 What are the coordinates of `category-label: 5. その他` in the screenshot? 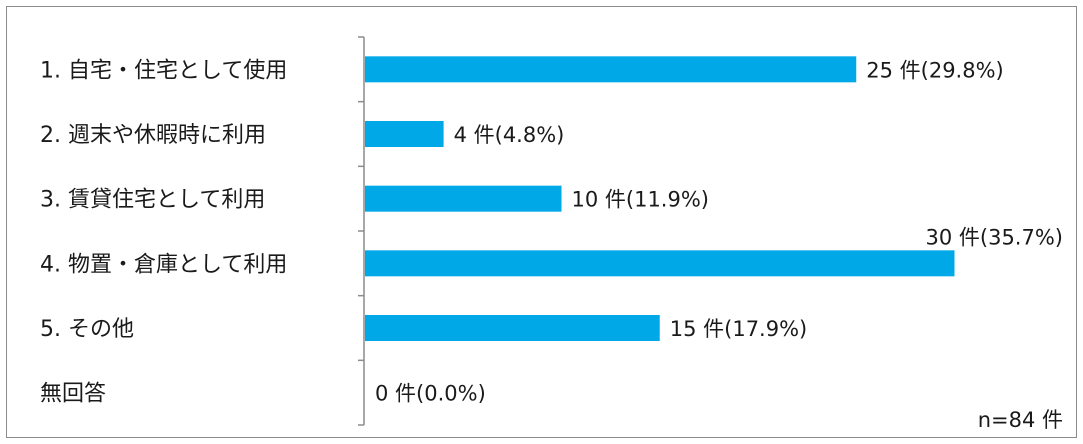 It's located at (87, 329).